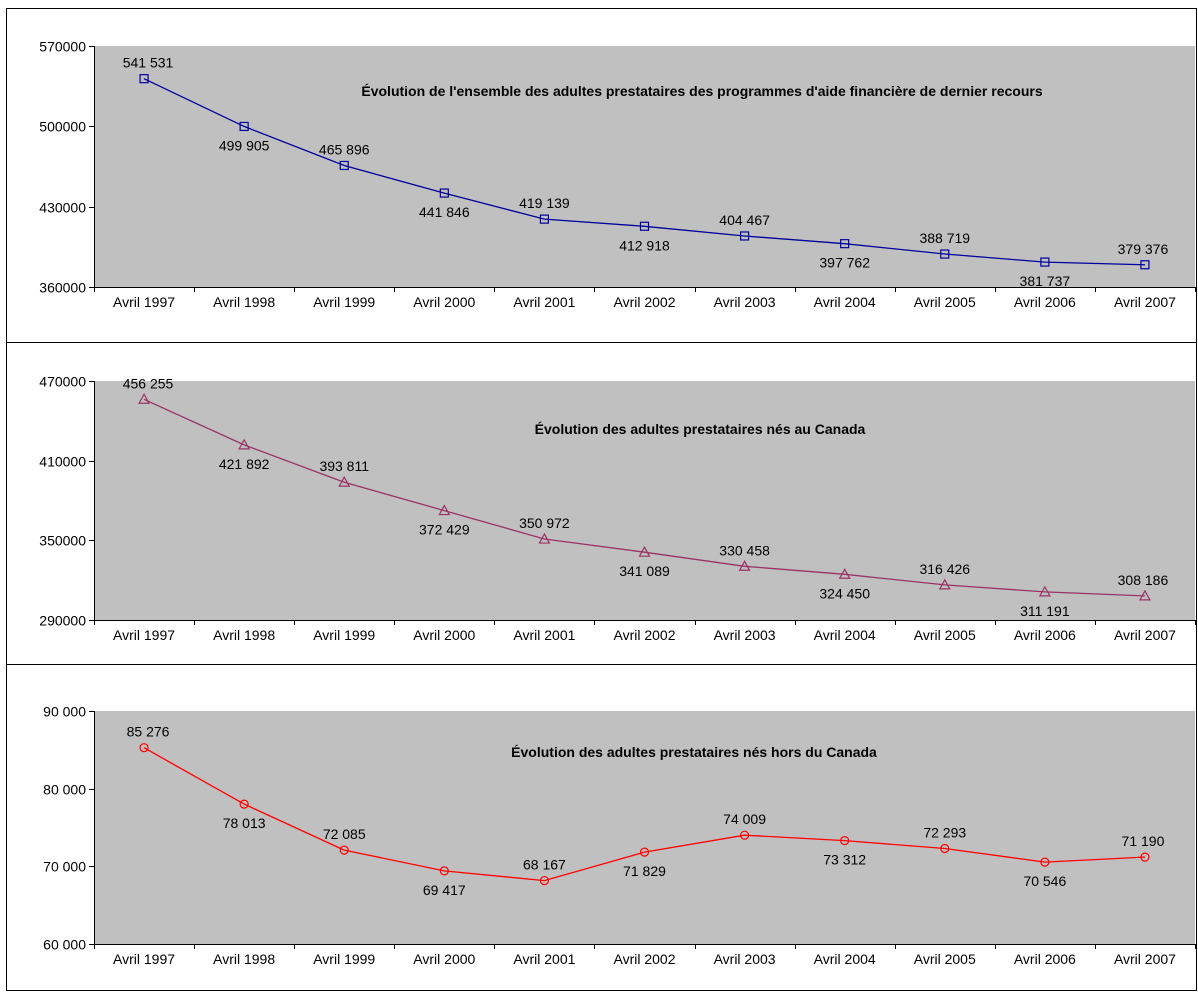  Describe the element at coordinates (344, 149) in the screenshot. I see `data-label: 465 896` at that location.